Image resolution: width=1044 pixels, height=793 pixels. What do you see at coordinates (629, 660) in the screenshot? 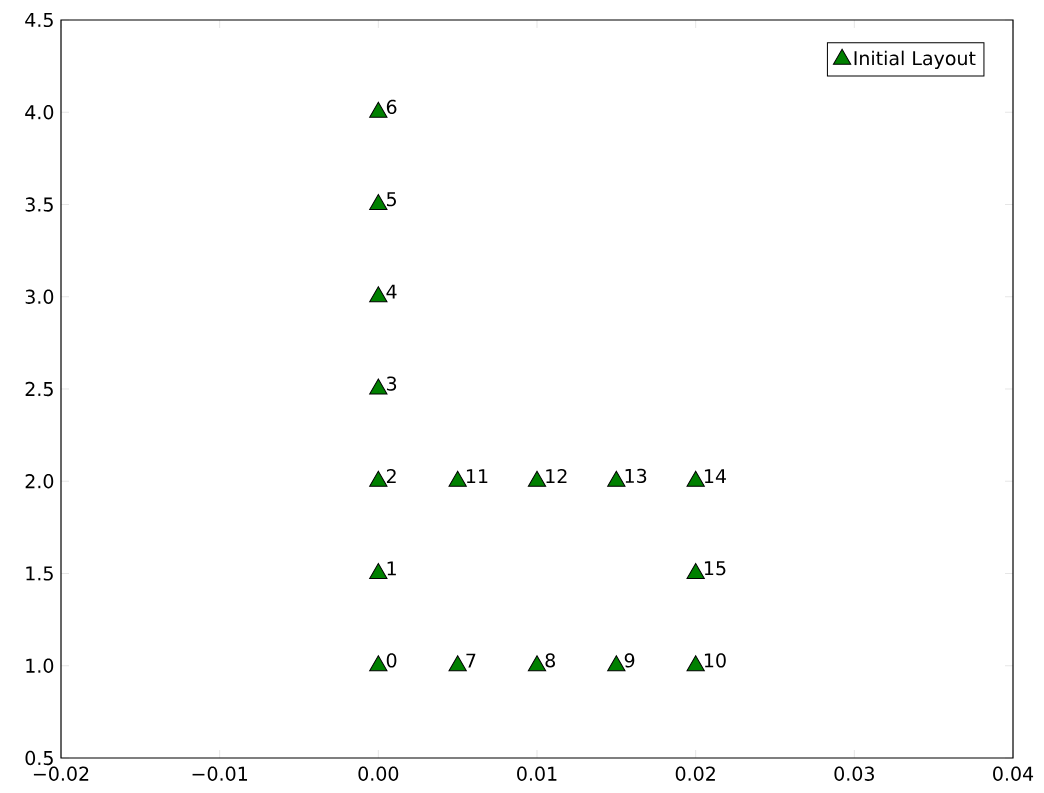
I see `annotation: 9` at bounding box center [629, 660].